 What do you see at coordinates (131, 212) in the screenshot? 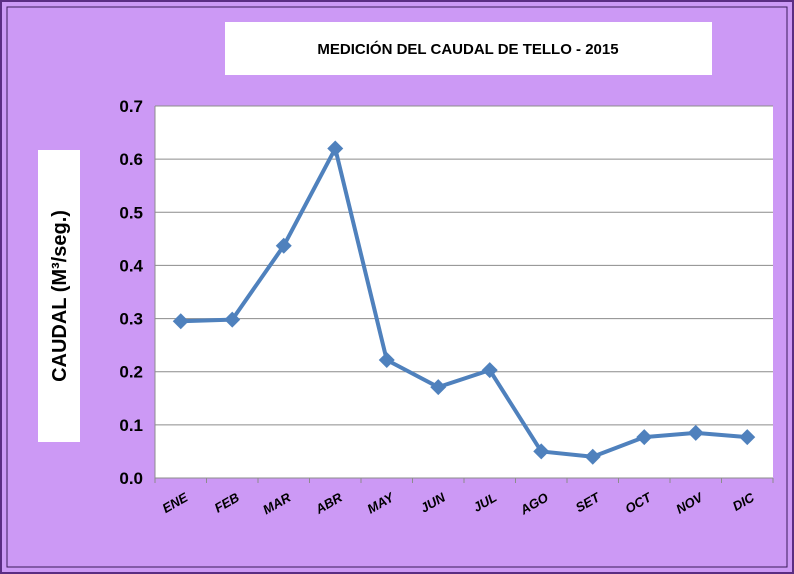
I see `y-tick-label: 0.5` at bounding box center [131, 212].